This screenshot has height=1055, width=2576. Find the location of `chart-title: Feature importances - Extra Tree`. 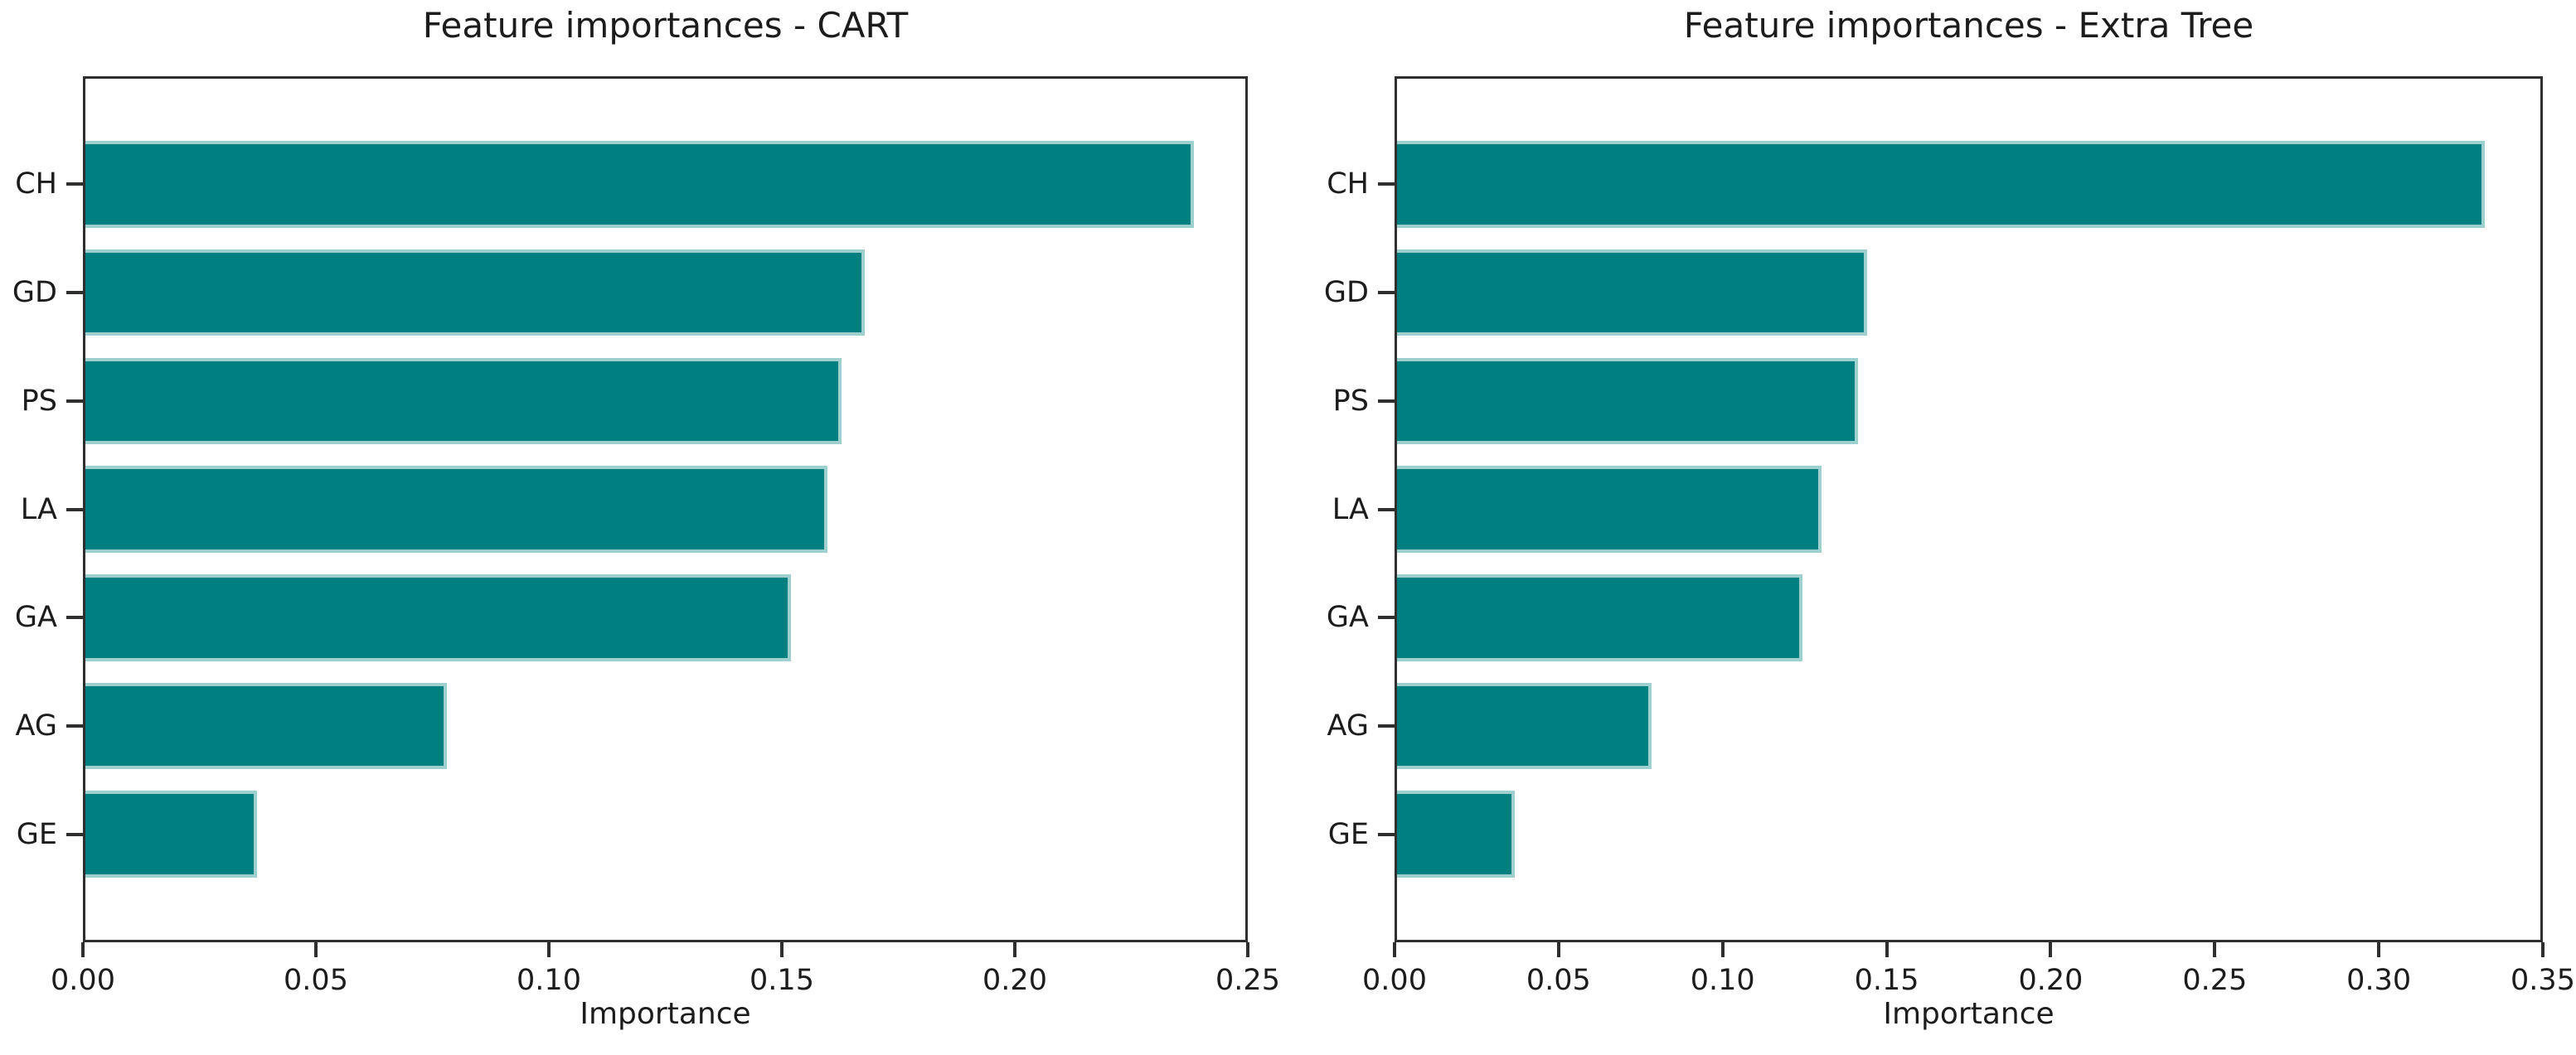

chart-title: Feature importances - Extra Tree is located at coordinates (1968, 25).